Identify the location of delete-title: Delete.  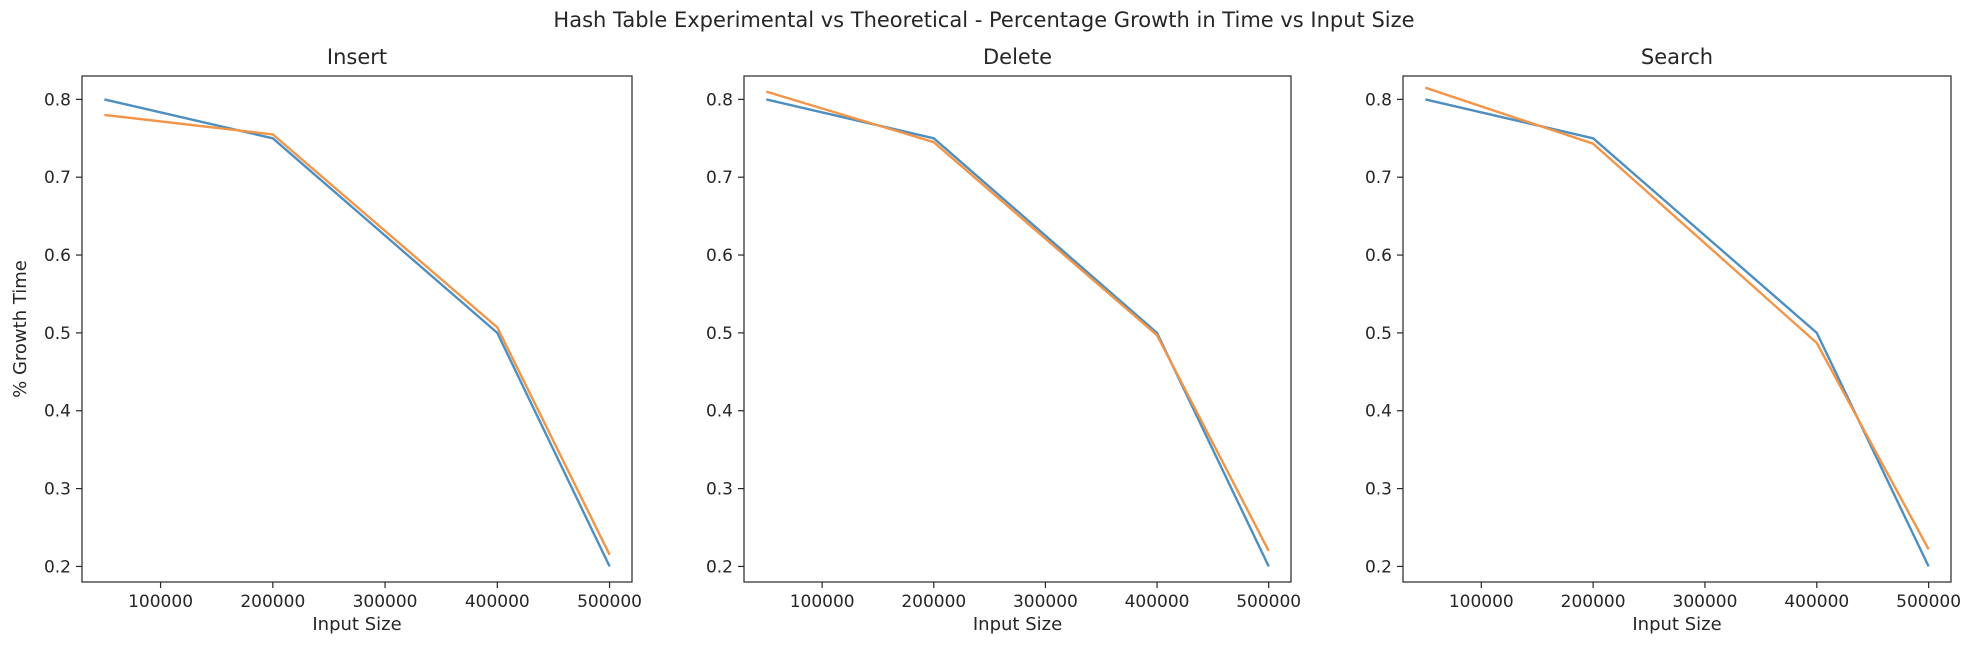
(1017, 57).